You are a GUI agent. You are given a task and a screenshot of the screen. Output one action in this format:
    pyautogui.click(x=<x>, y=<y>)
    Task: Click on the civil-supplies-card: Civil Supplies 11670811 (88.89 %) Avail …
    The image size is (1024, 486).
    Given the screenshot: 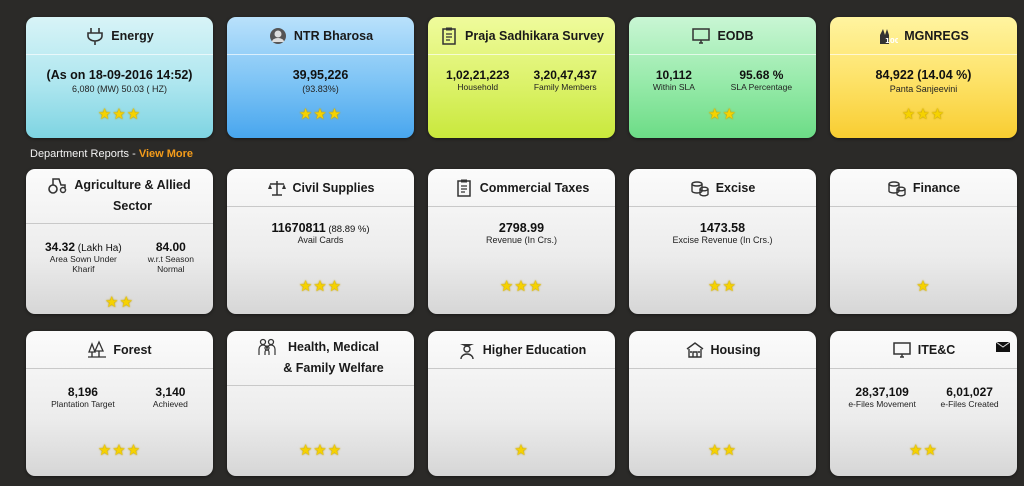 What is the action you would take?
    pyautogui.click(x=320, y=241)
    